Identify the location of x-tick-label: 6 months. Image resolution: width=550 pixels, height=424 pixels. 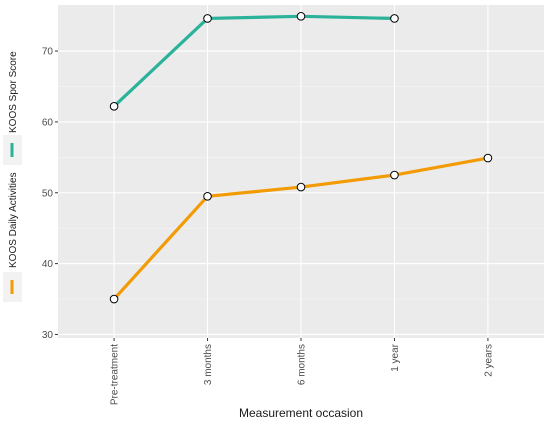
(302, 364).